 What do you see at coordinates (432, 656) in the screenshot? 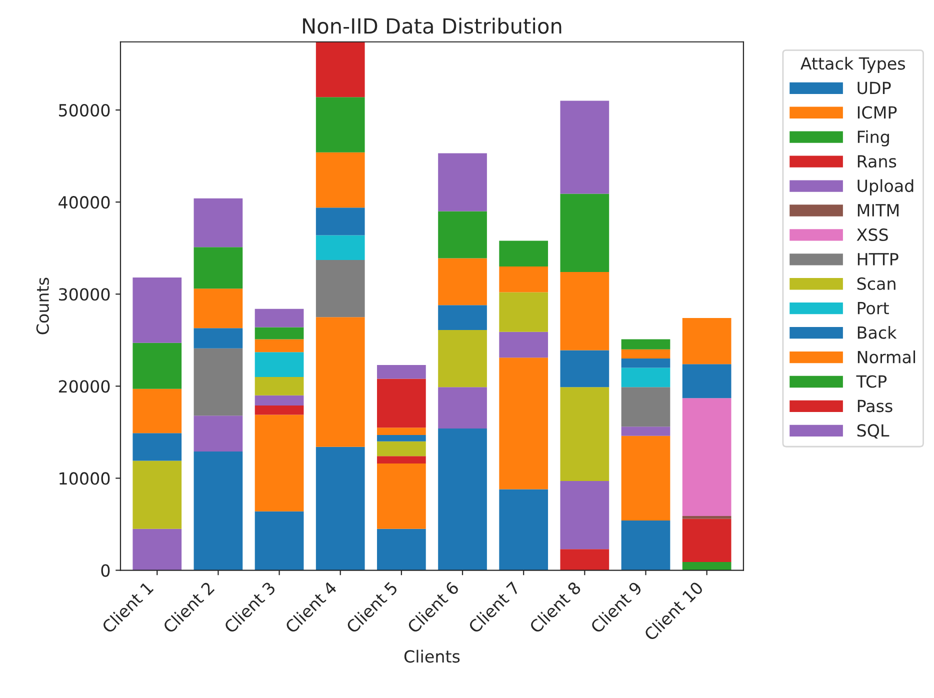
I see `x-axis-title: Clients` at bounding box center [432, 656].